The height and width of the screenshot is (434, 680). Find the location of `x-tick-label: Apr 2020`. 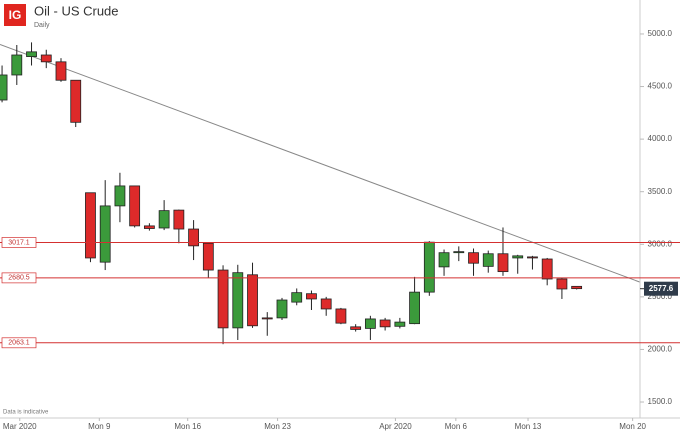

x-tick-label: Apr 2020 is located at coordinates (395, 426).